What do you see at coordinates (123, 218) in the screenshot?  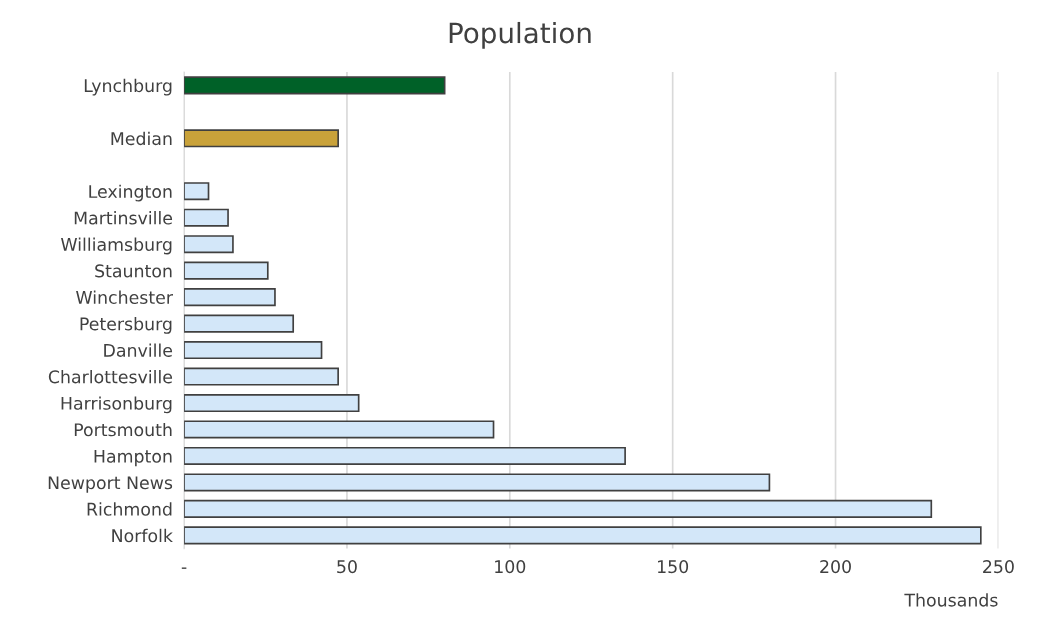 I see `y-tick-label: Martinsville` at bounding box center [123, 218].